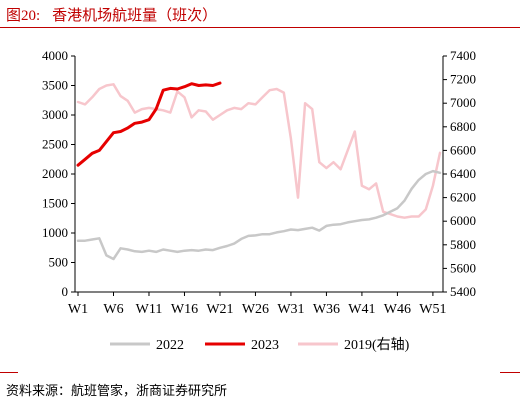  What do you see at coordinates (260, 27) in the screenshot?
I see `top-rule` at bounding box center [260, 27].